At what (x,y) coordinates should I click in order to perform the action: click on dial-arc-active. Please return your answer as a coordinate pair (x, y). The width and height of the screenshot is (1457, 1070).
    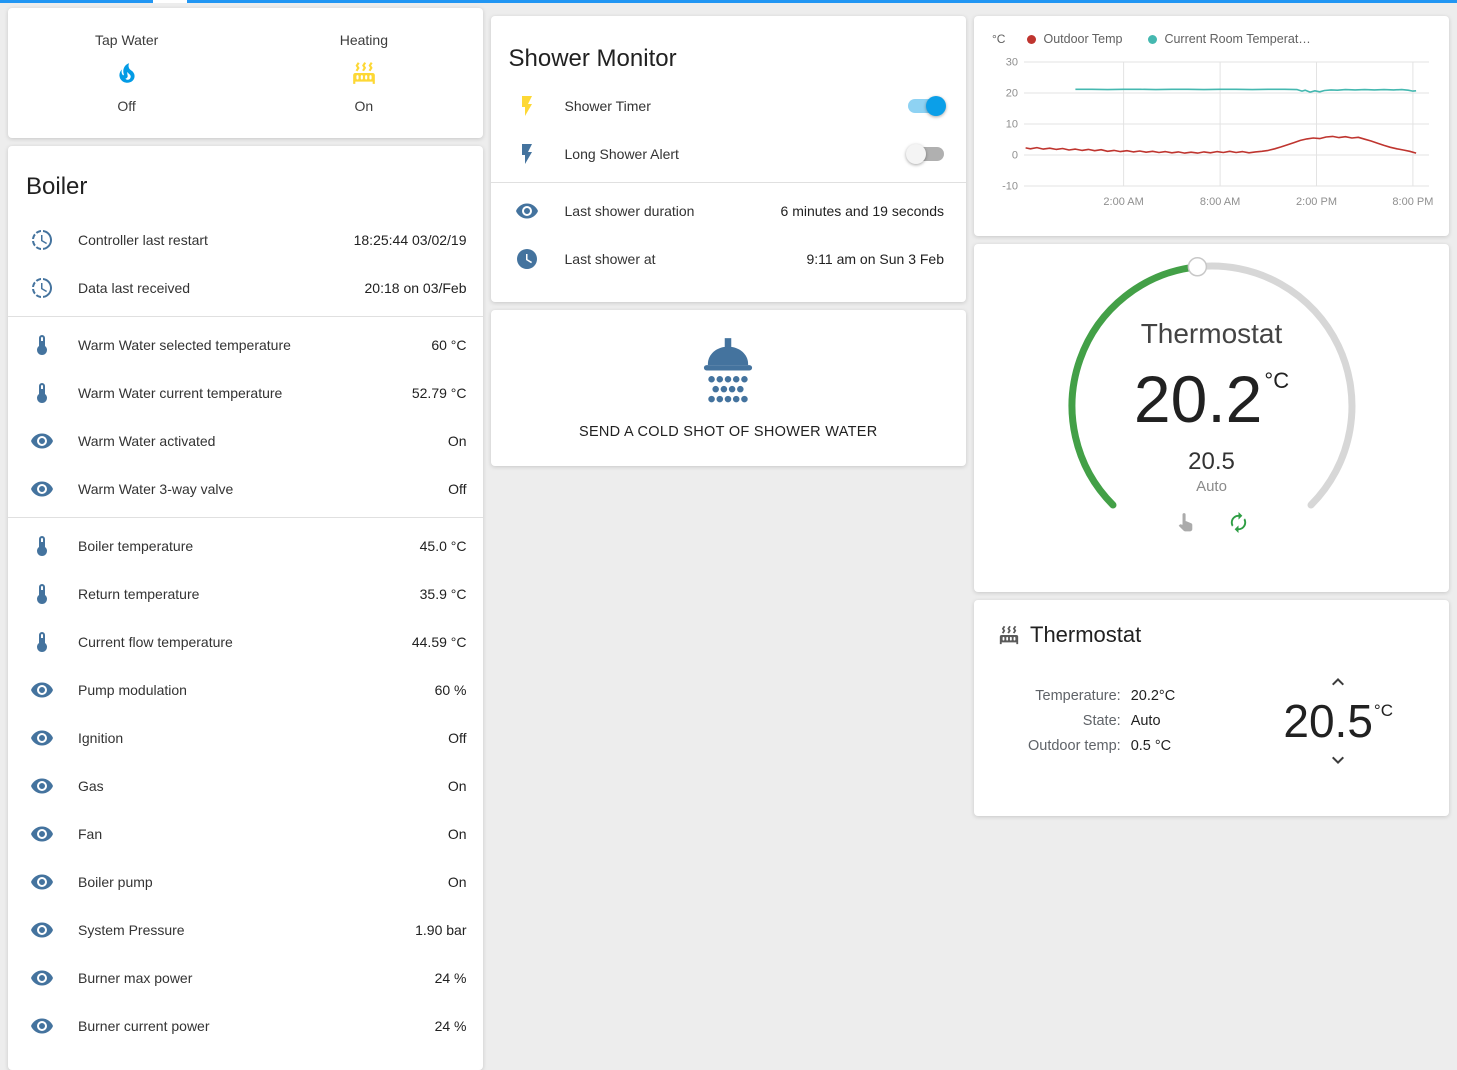
    Looking at the image, I should click on (1134, 386).